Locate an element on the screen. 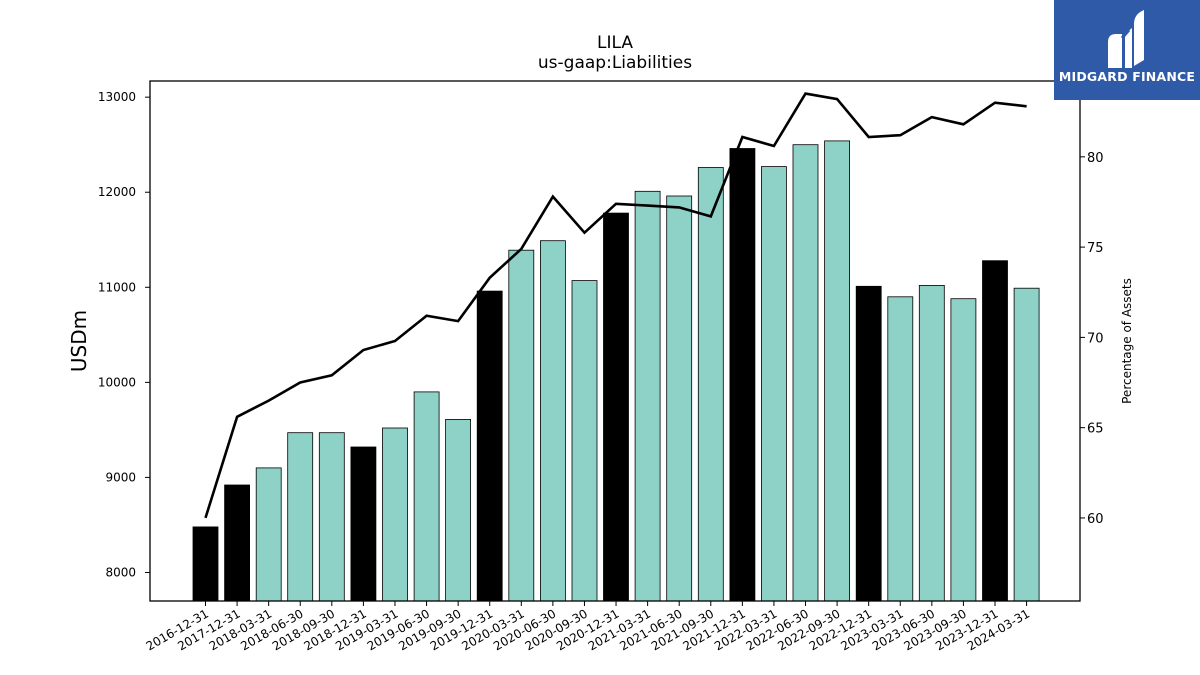 The height and width of the screenshot is (675, 1200). brand-logo: MIDGARD FINANCE is located at coordinates (1127, 50).